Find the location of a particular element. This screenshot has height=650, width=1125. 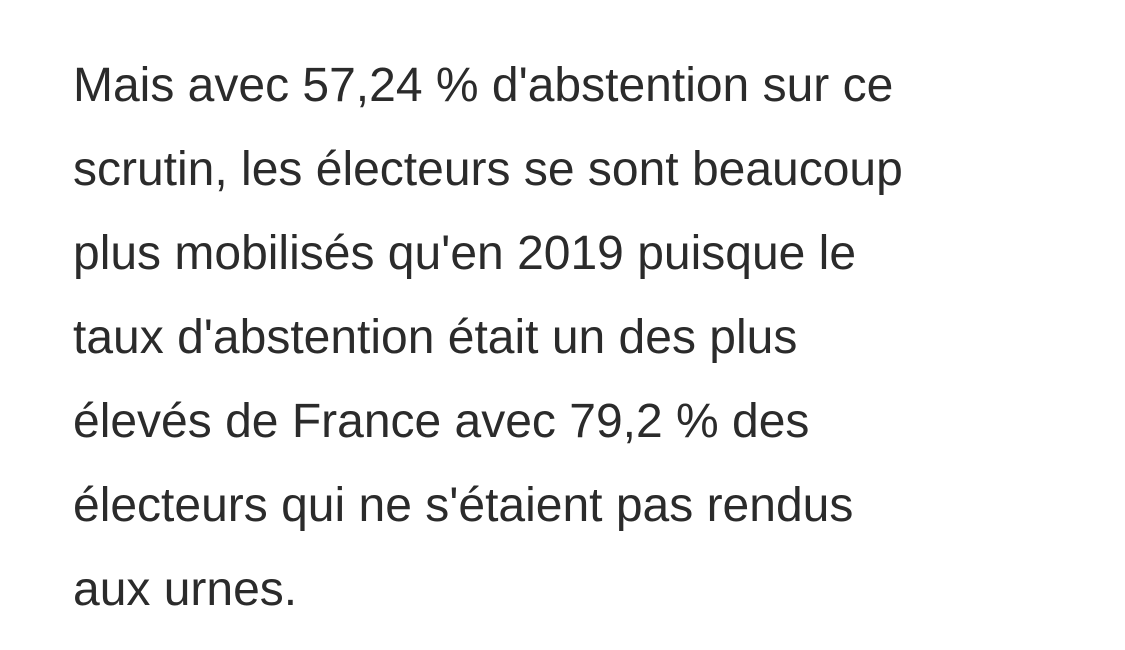

paragraph-line-7: aux urnes. is located at coordinates (185, 589).